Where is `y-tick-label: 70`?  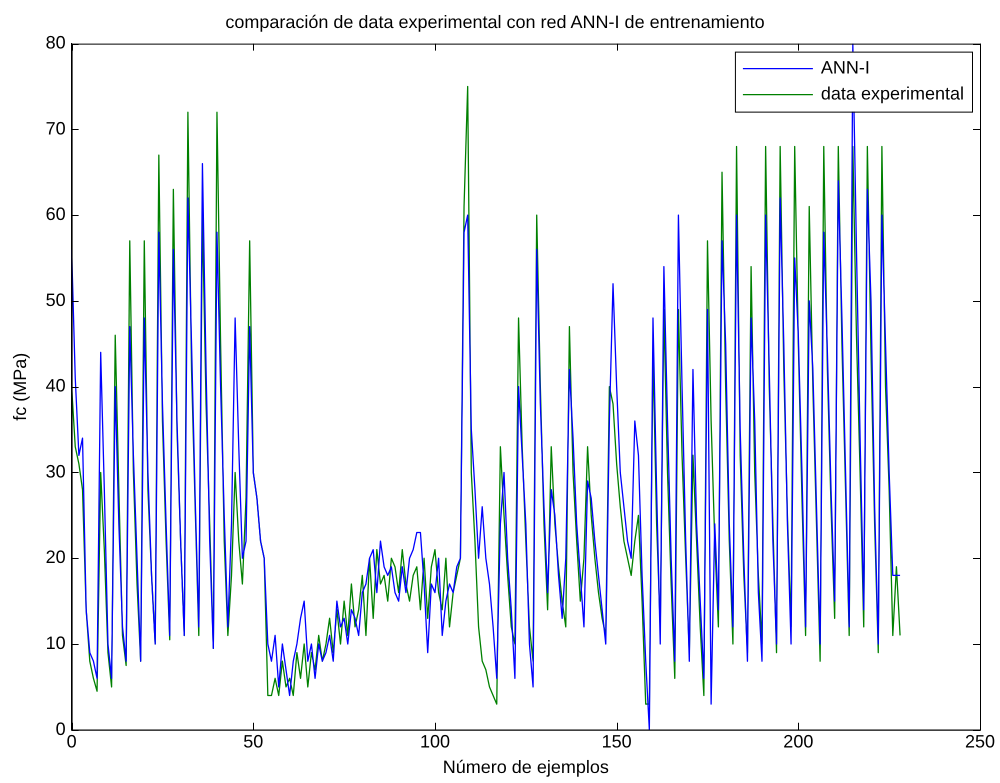 y-tick-label: 70 is located at coordinates (56, 128).